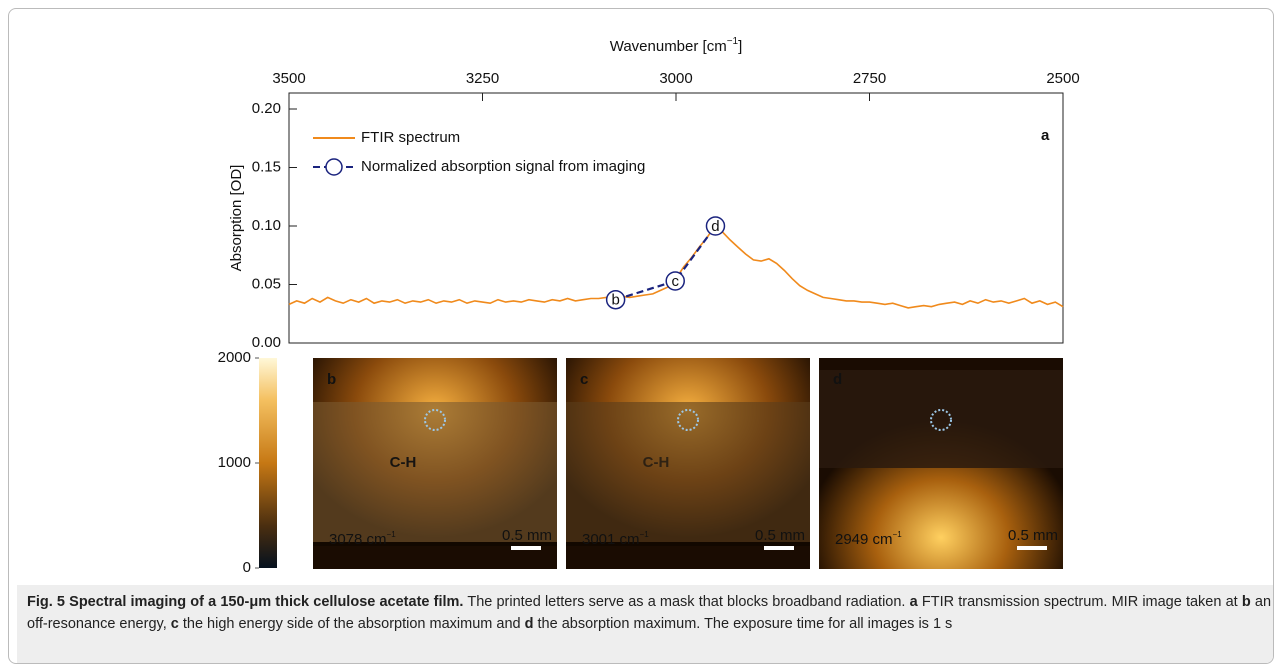  Describe the element at coordinates (837, 379) in the screenshot. I see `panel-label: d` at that location.